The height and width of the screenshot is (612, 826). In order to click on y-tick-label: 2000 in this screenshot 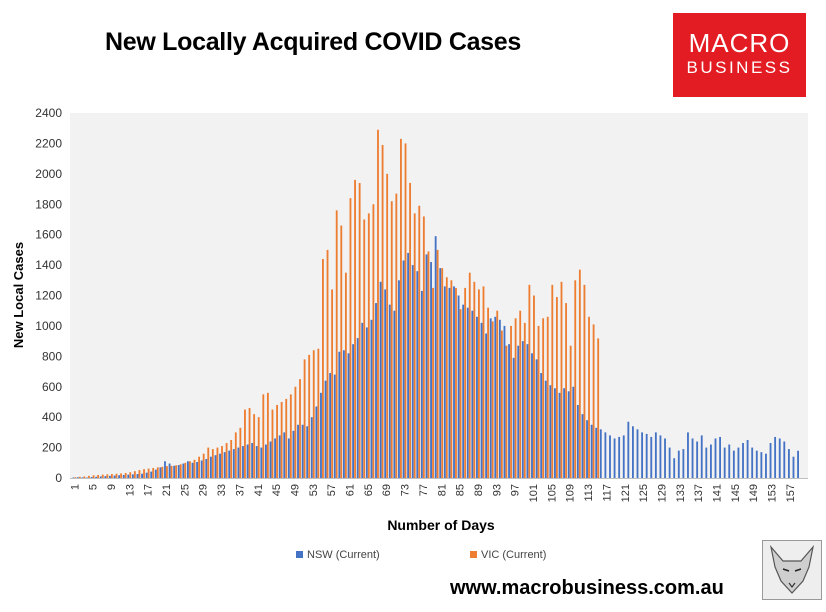, I will do `click(48, 174)`.